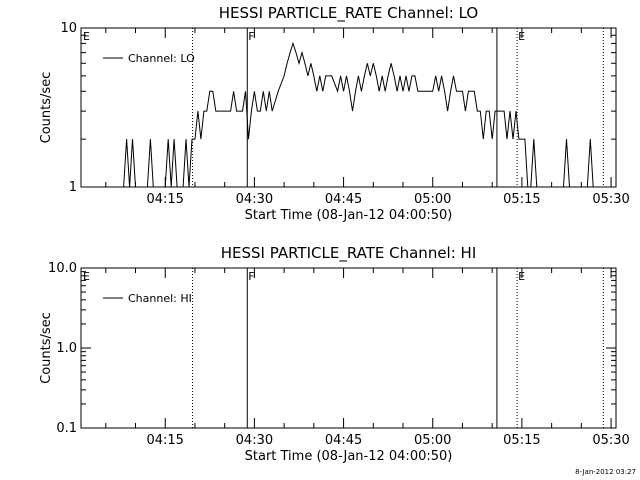  I want to click on legend-label: Channel: LO, so click(161, 58).